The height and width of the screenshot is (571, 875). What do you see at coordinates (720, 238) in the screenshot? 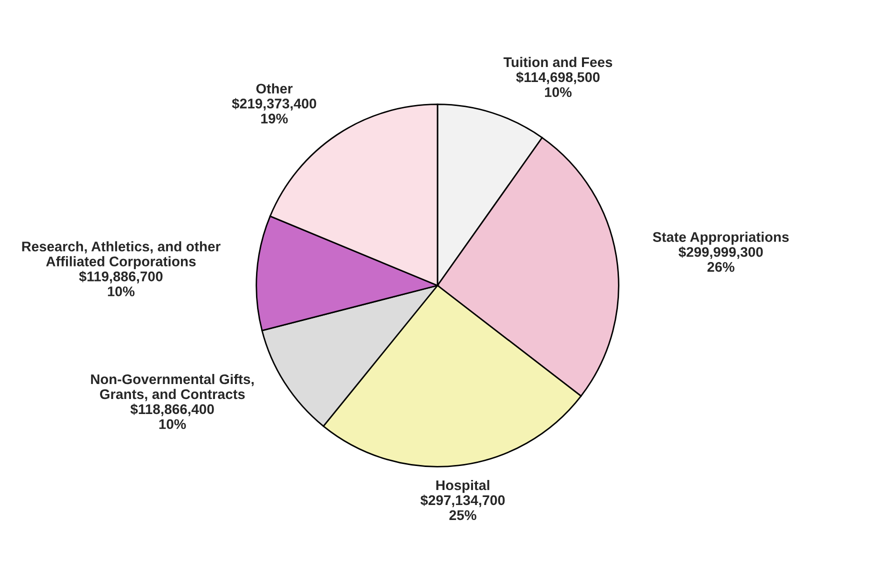
I see `slice-label: State Appropriations` at bounding box center [720, 238].